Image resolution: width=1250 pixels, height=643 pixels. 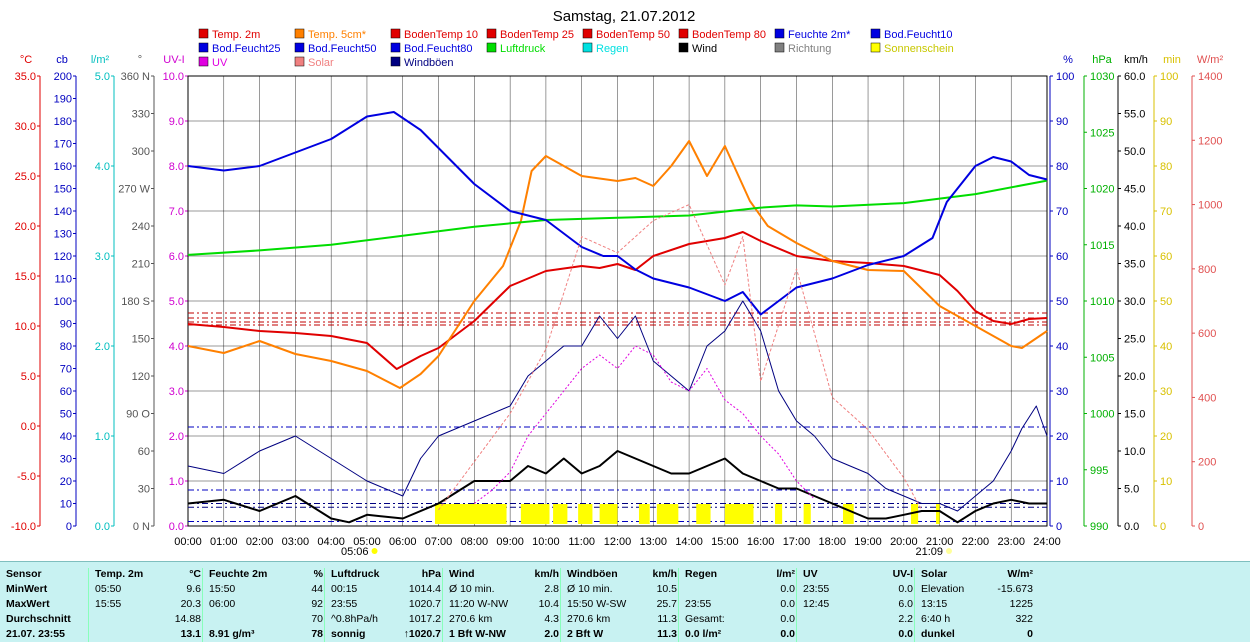 What do you see at coordinates (269, 635) in the screenshot?
I see `stats-row: 8.91 g/m³ 78` at bounding box center [269, 635].